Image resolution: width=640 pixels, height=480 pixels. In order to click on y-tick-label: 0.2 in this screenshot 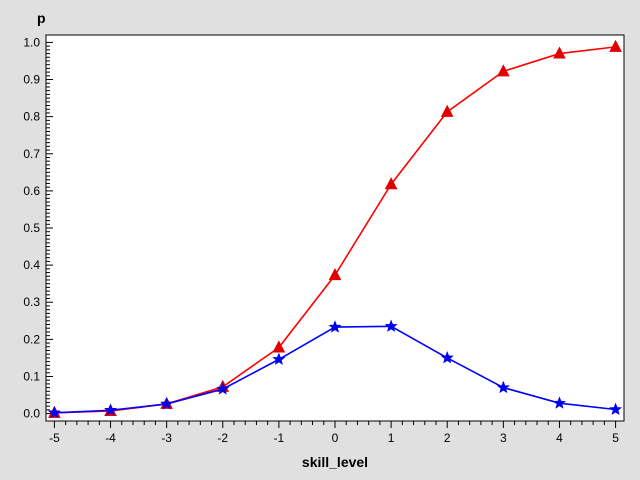, I will do `click(31, 339)`.